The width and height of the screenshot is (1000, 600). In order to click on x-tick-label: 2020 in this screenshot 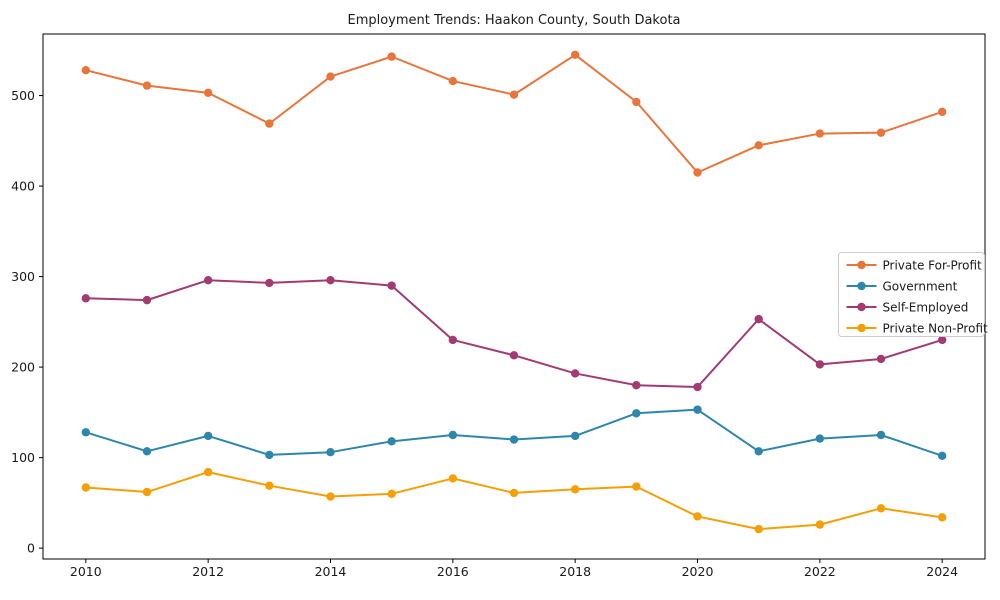, I will do `click(698, 571)`.